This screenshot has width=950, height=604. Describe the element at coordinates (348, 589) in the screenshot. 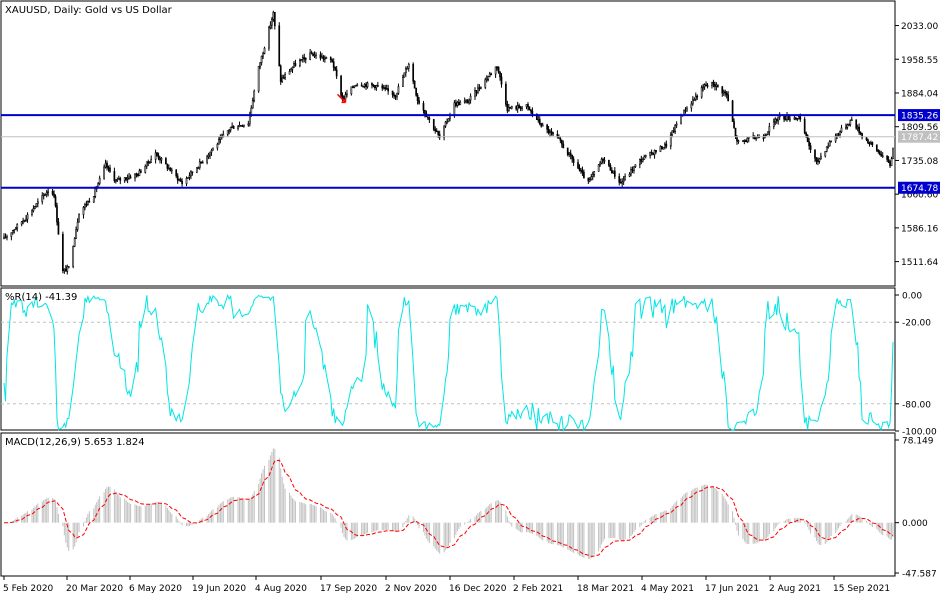

I see `x-tick-label: 17 Sep 2020` at that location.